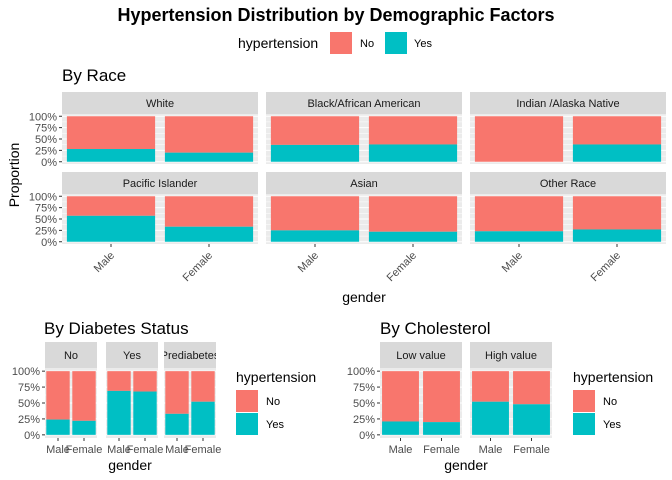 This screenshot has height=480, width=672. What do you see at coordinates (315, 236) in the screenshot?
I see `race-facet-4-bar-male-yes` at bounding box center [315, 236].